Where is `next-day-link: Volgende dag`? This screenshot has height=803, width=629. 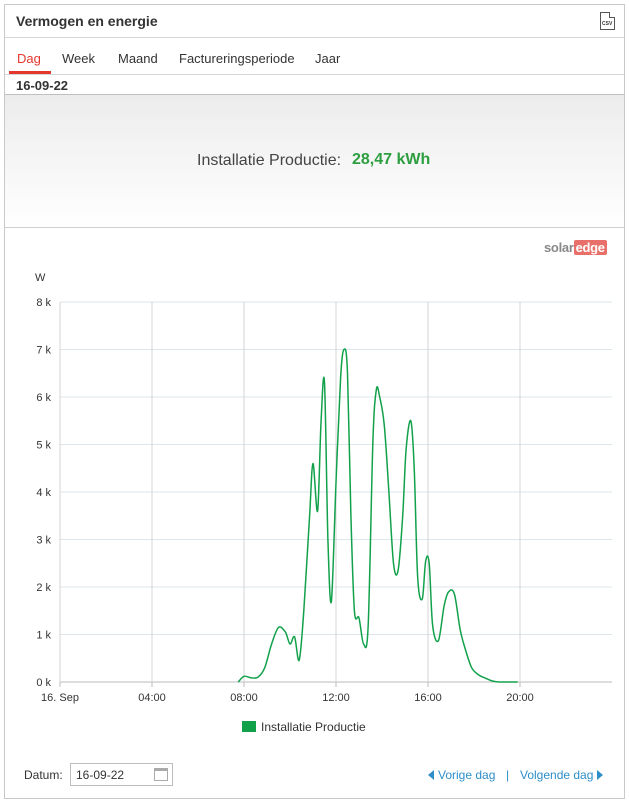
next-day-link: Volgende dag is located at coordinates (562, 775).